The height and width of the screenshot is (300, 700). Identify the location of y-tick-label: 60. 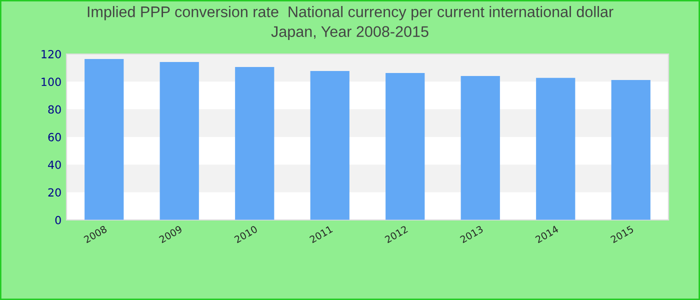
(54, 137).